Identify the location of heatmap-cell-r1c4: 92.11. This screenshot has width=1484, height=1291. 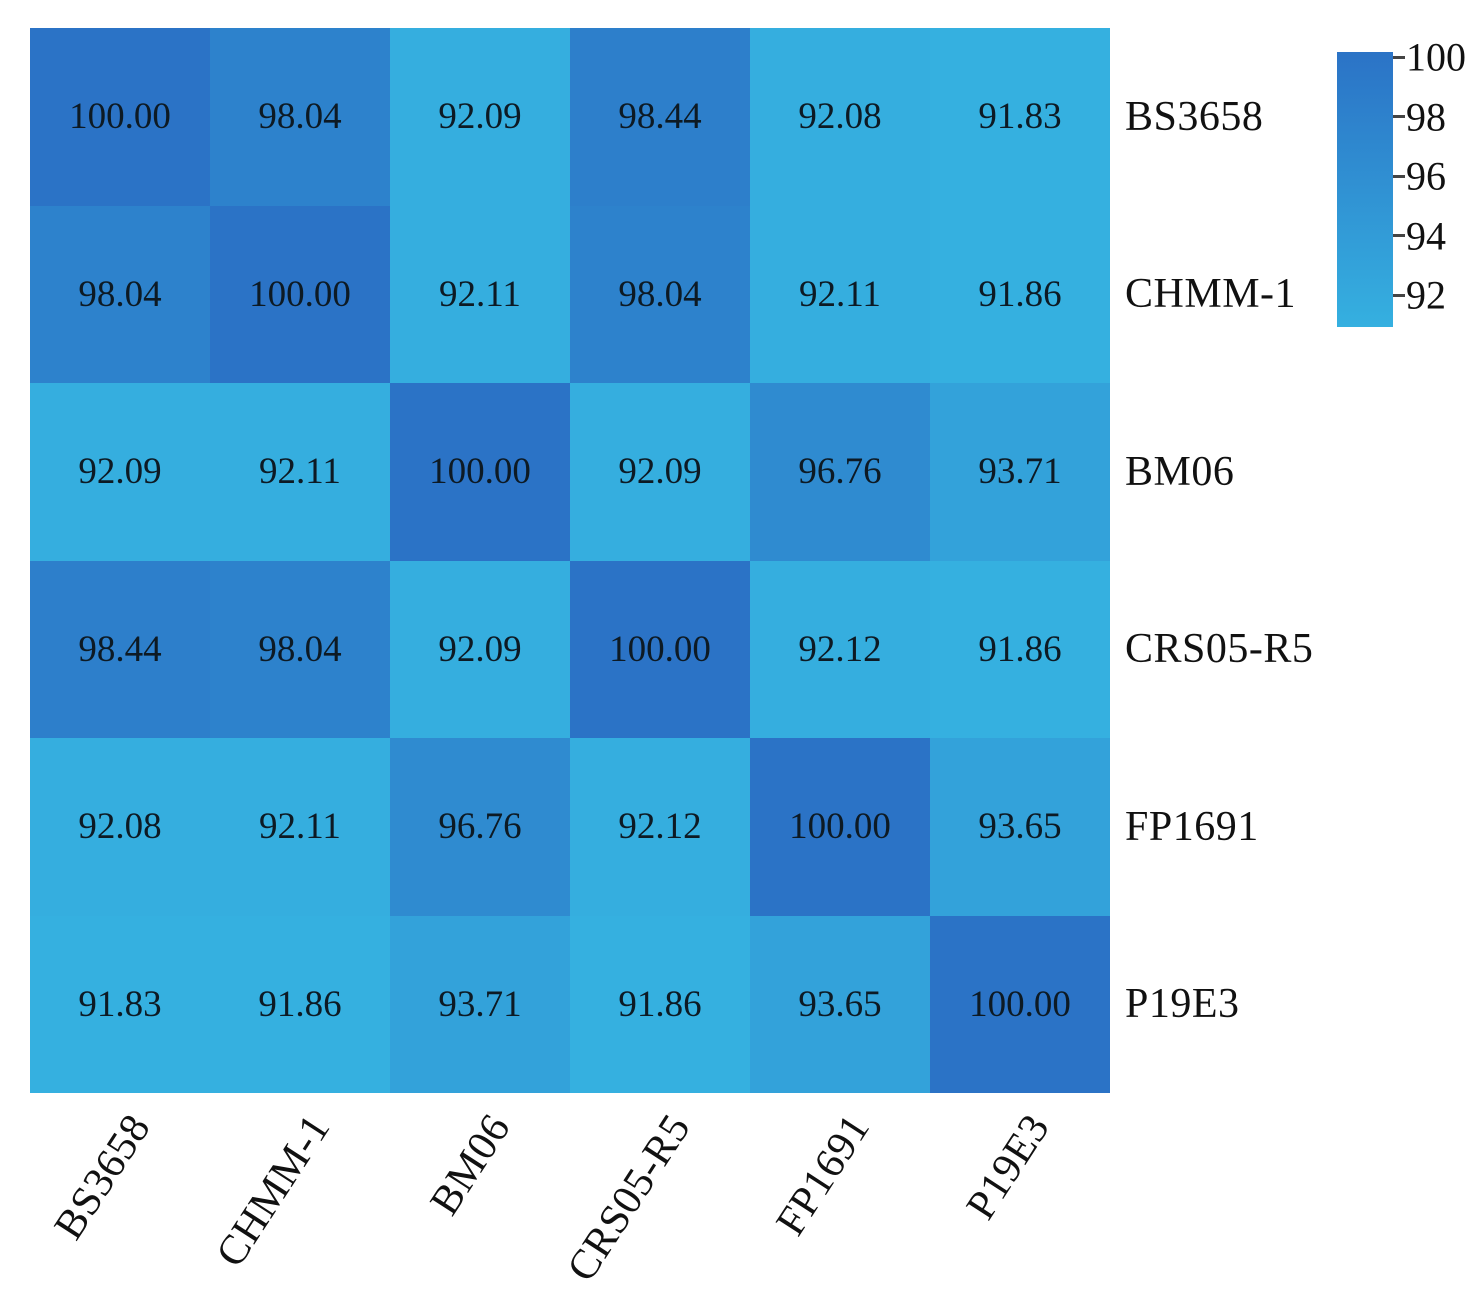
(840, 294).